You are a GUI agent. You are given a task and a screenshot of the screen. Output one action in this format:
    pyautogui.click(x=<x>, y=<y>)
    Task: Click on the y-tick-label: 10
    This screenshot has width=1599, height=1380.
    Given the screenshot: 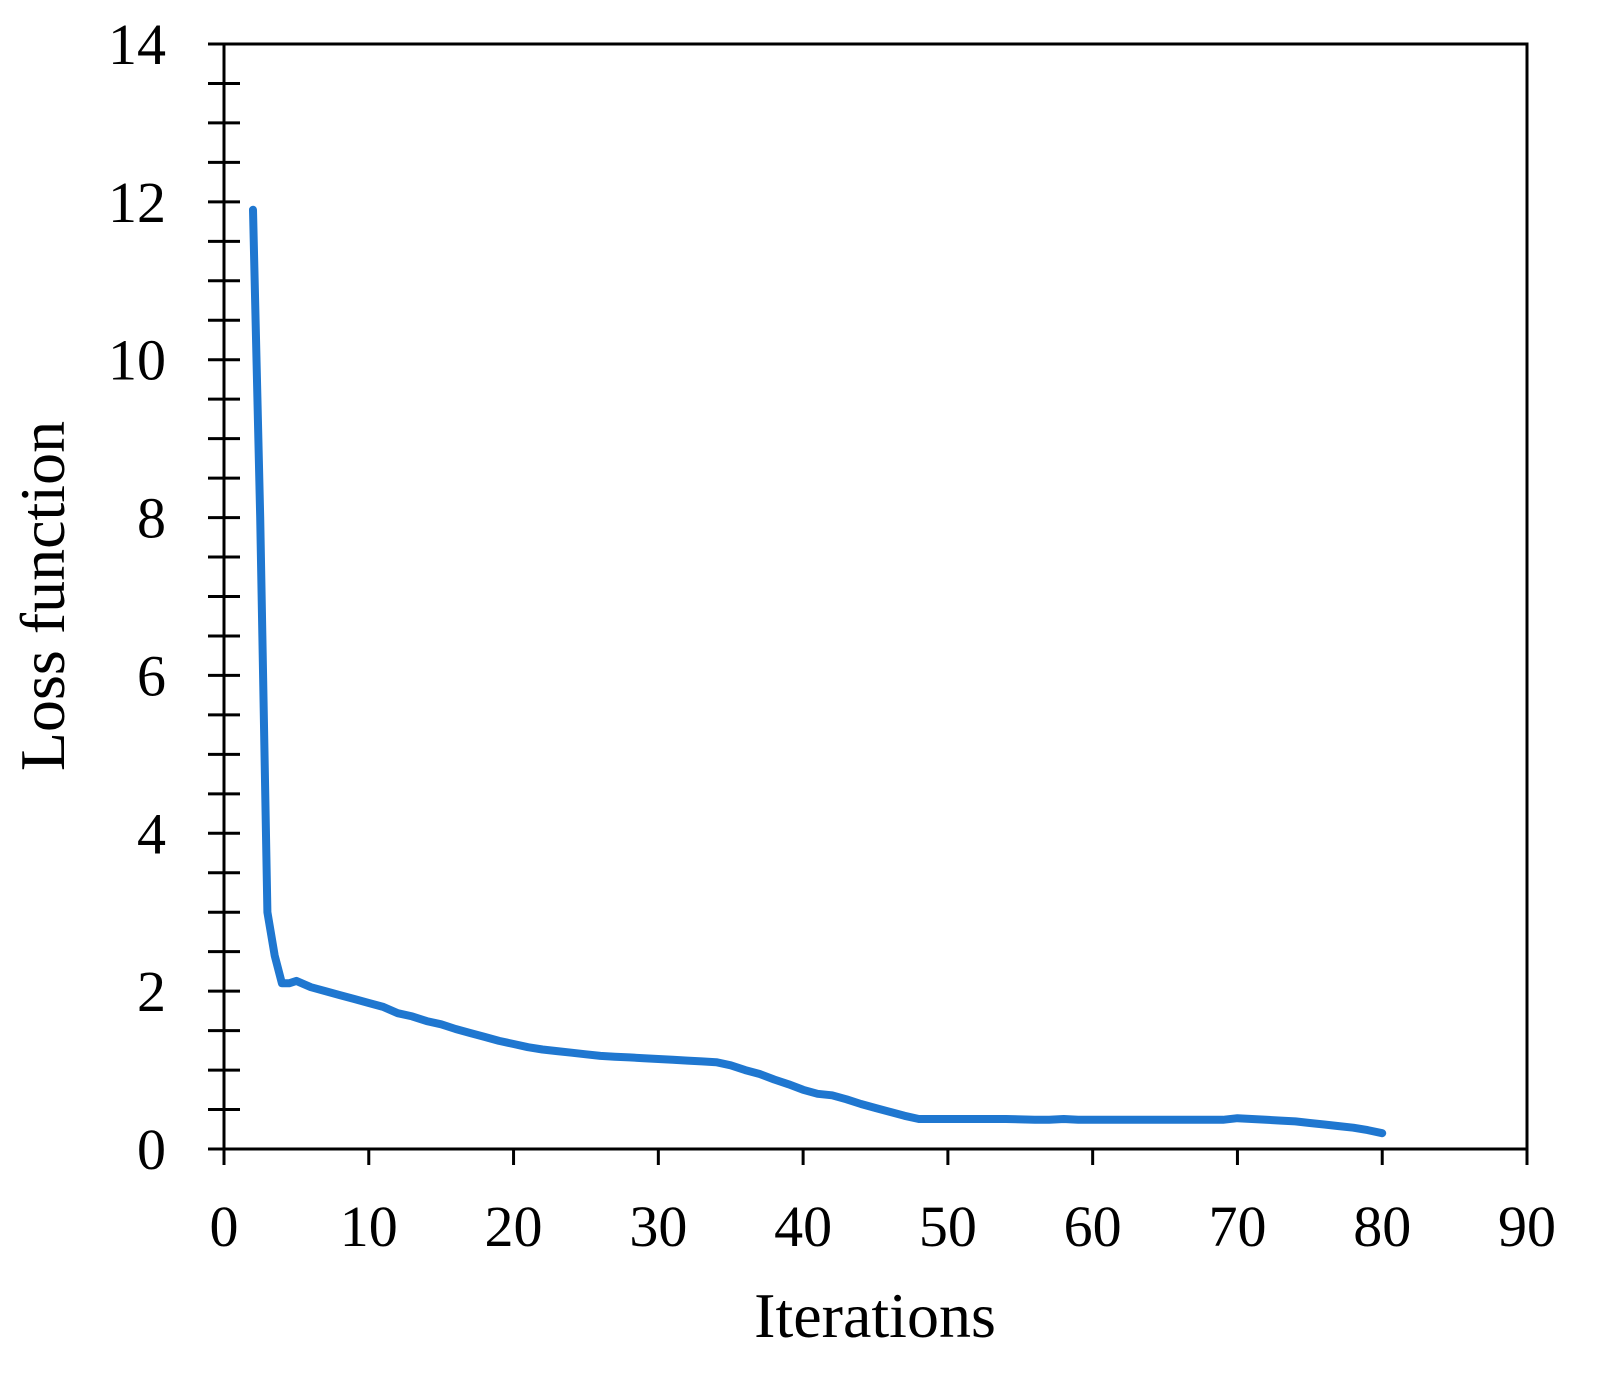 What is the action you would take?
    pyautogui.click(x=137, y=360)
    